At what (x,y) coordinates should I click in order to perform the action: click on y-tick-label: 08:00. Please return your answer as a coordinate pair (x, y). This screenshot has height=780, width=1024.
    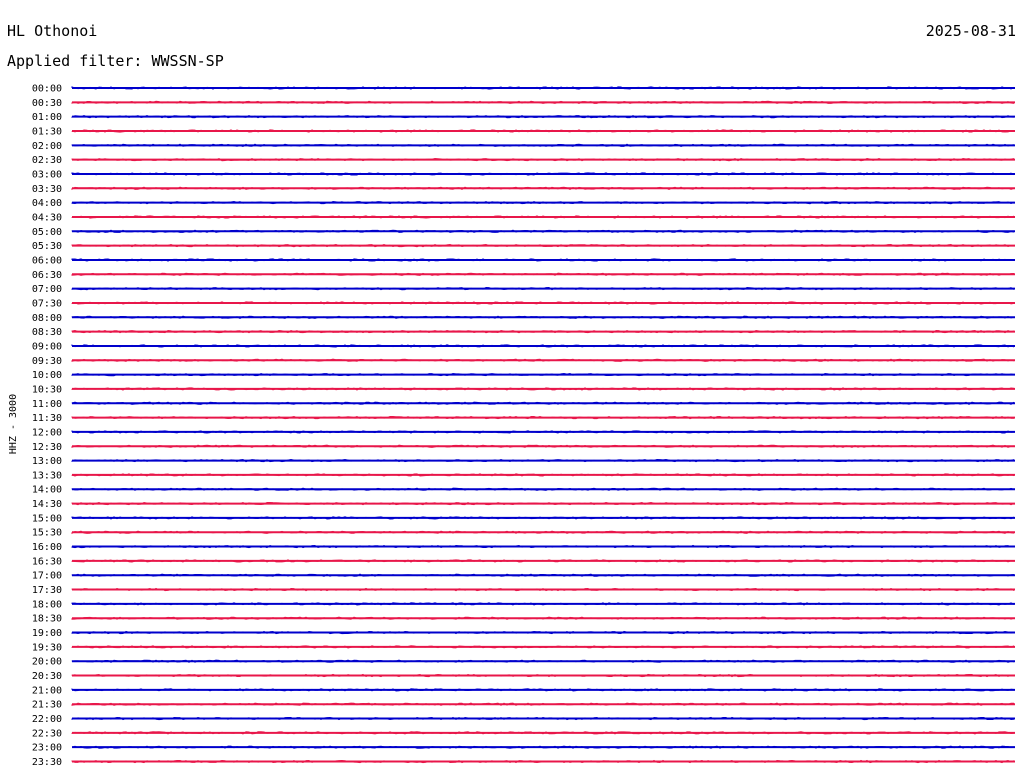
    Looking at the image, I should click on (47, 318).